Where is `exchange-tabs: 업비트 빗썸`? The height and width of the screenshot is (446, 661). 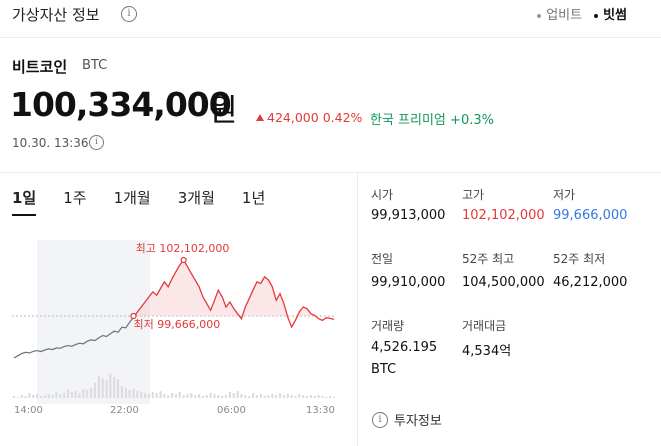
exchange-tabs: 업비트 빗썸 is located at coordinates (582, 13).